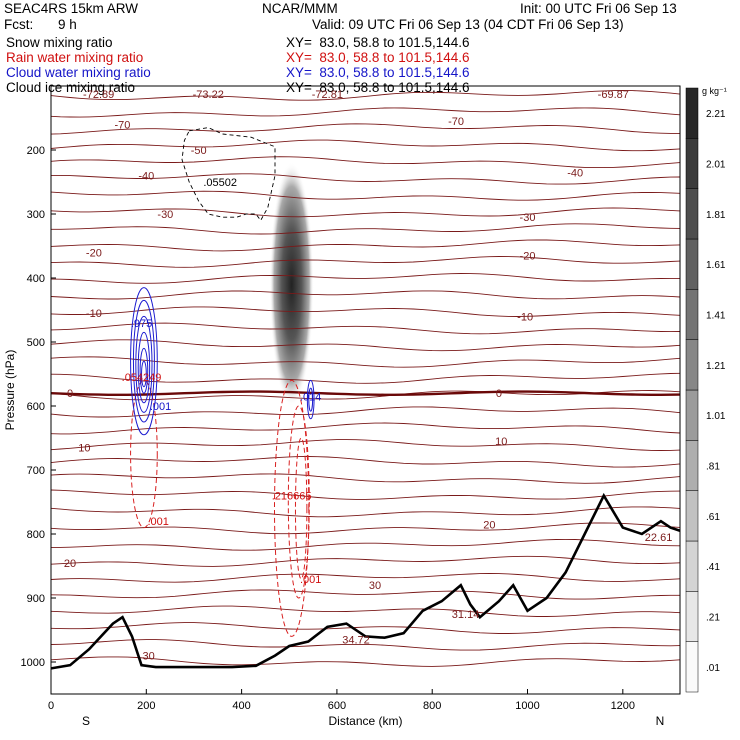  Describe the element at coordinates (208, 95) in the screenshot. I see `top-temperature-label: -73.22` at that location.